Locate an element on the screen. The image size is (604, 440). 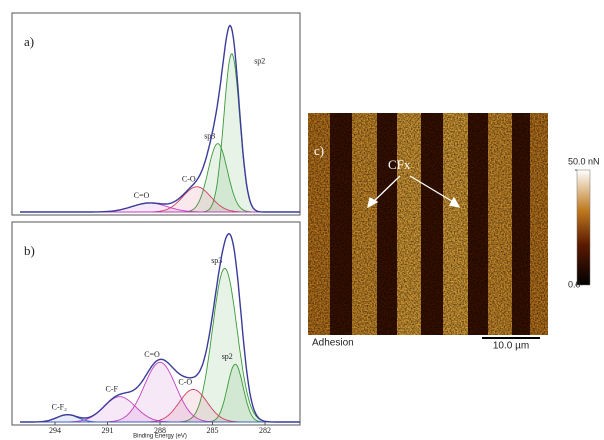
colorbar-tick-label: 50.0 nN is located at coordinates (584, 161).